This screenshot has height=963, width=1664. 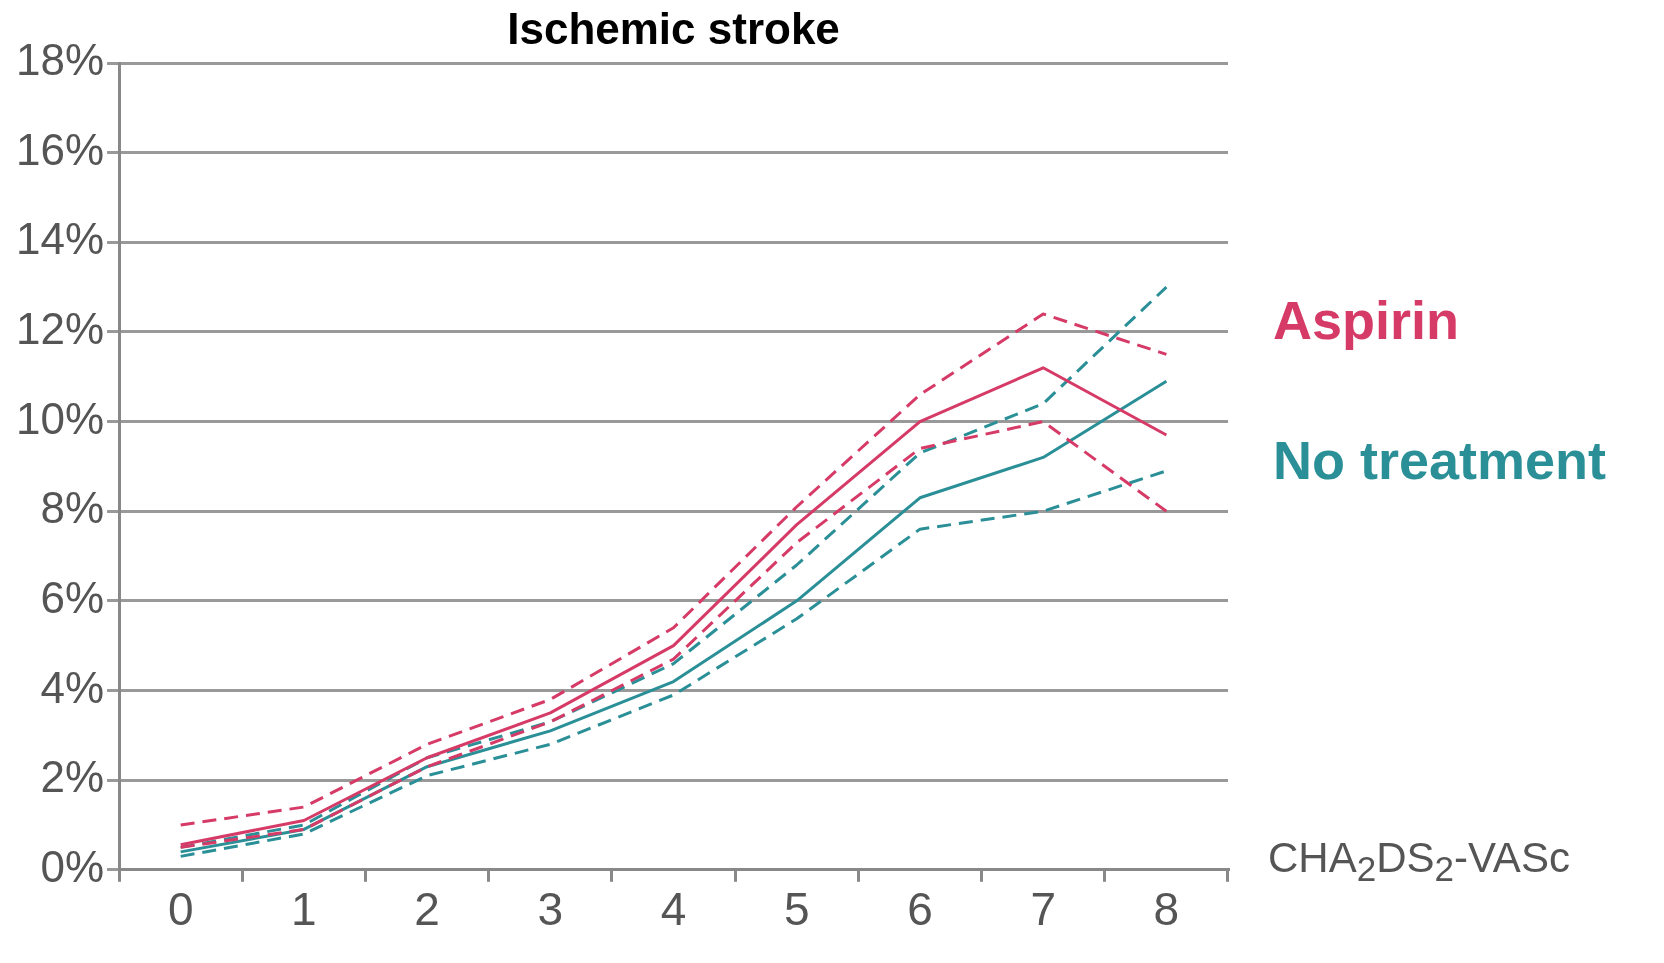 What do you see at coordinates (427, 909) in the screenshot?
I see `x-tick-label: 2` at bounding box center [427, 909].